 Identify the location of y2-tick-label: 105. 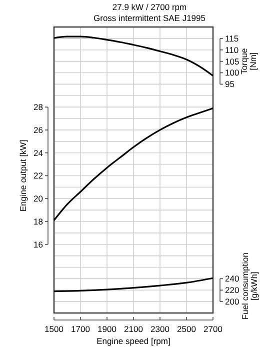
(232, 61).